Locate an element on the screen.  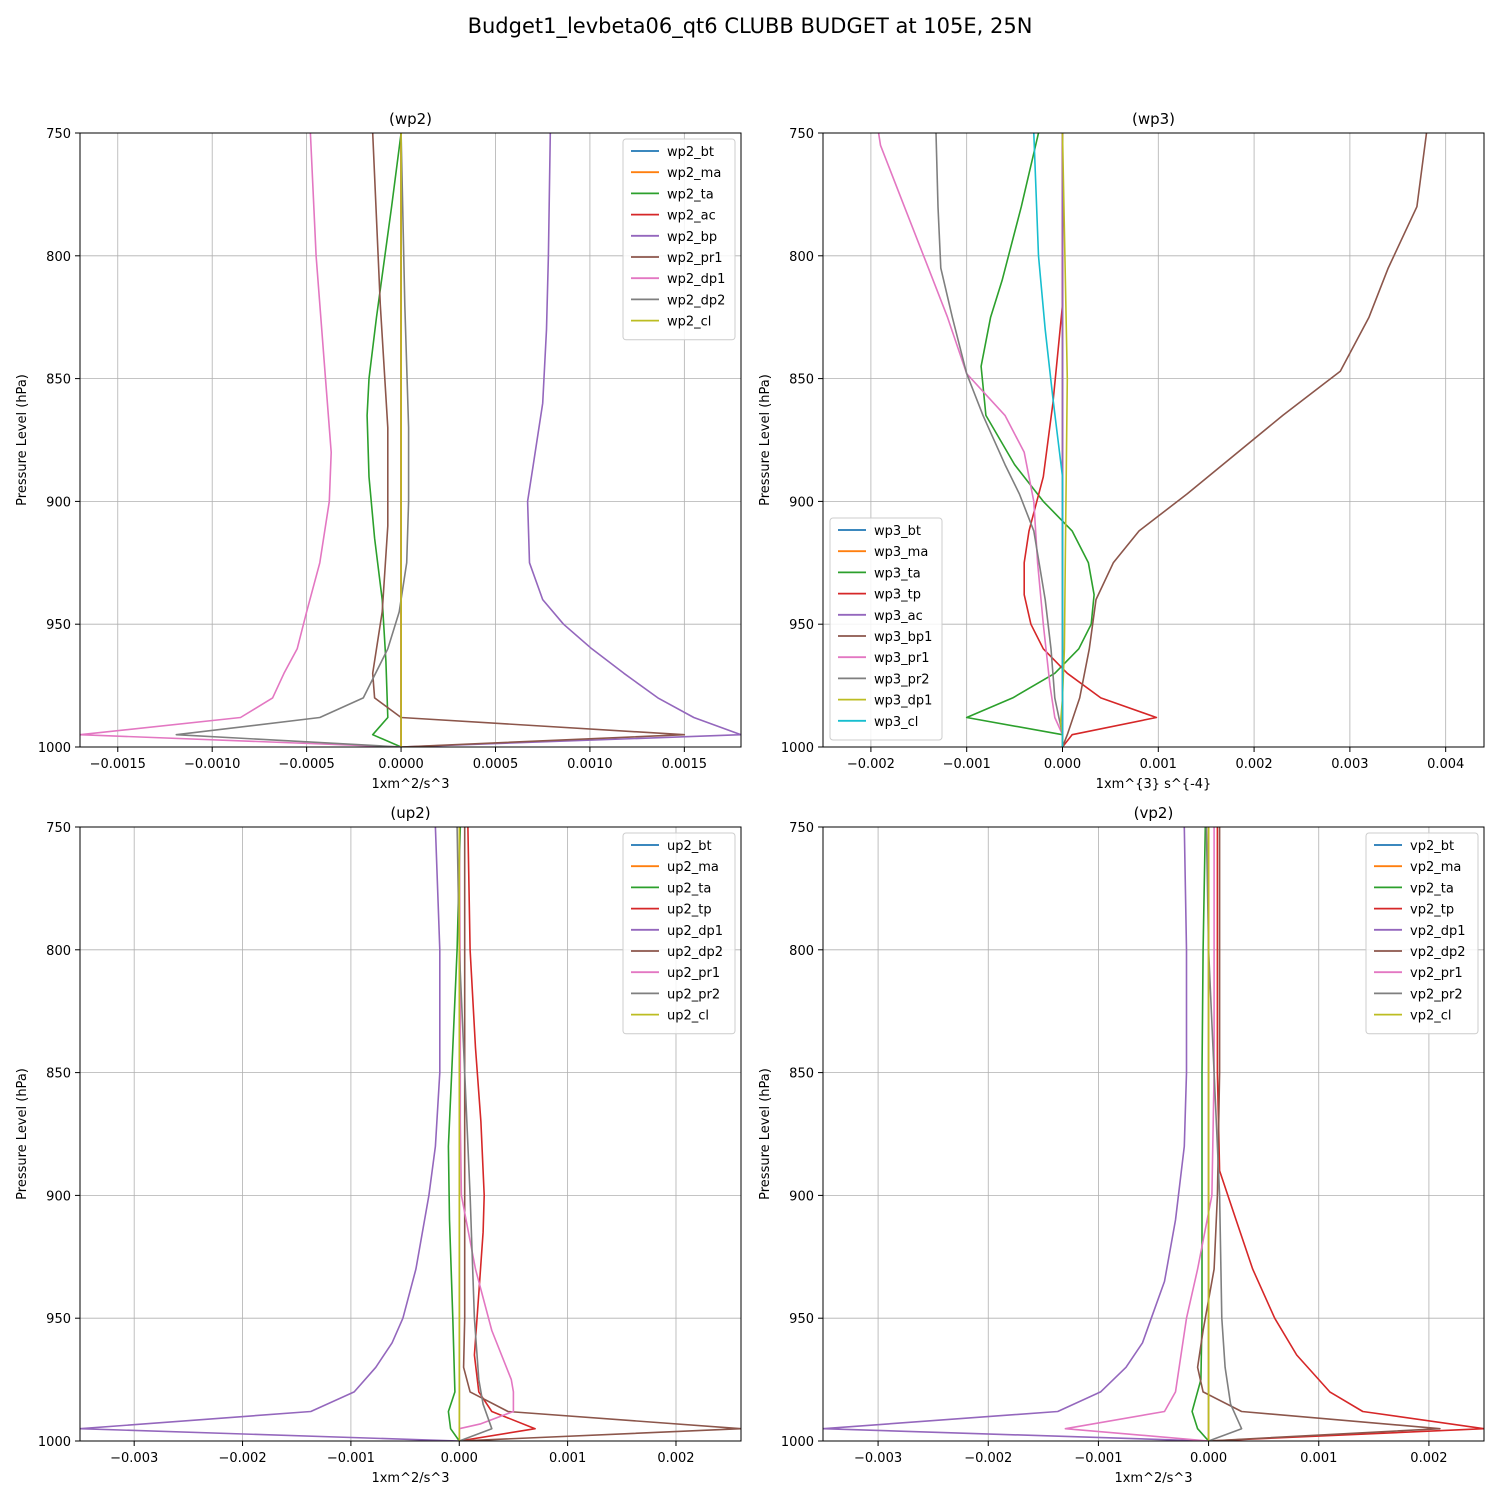
x-tick-label: −0.0005 is located at coordinates (306, 764).